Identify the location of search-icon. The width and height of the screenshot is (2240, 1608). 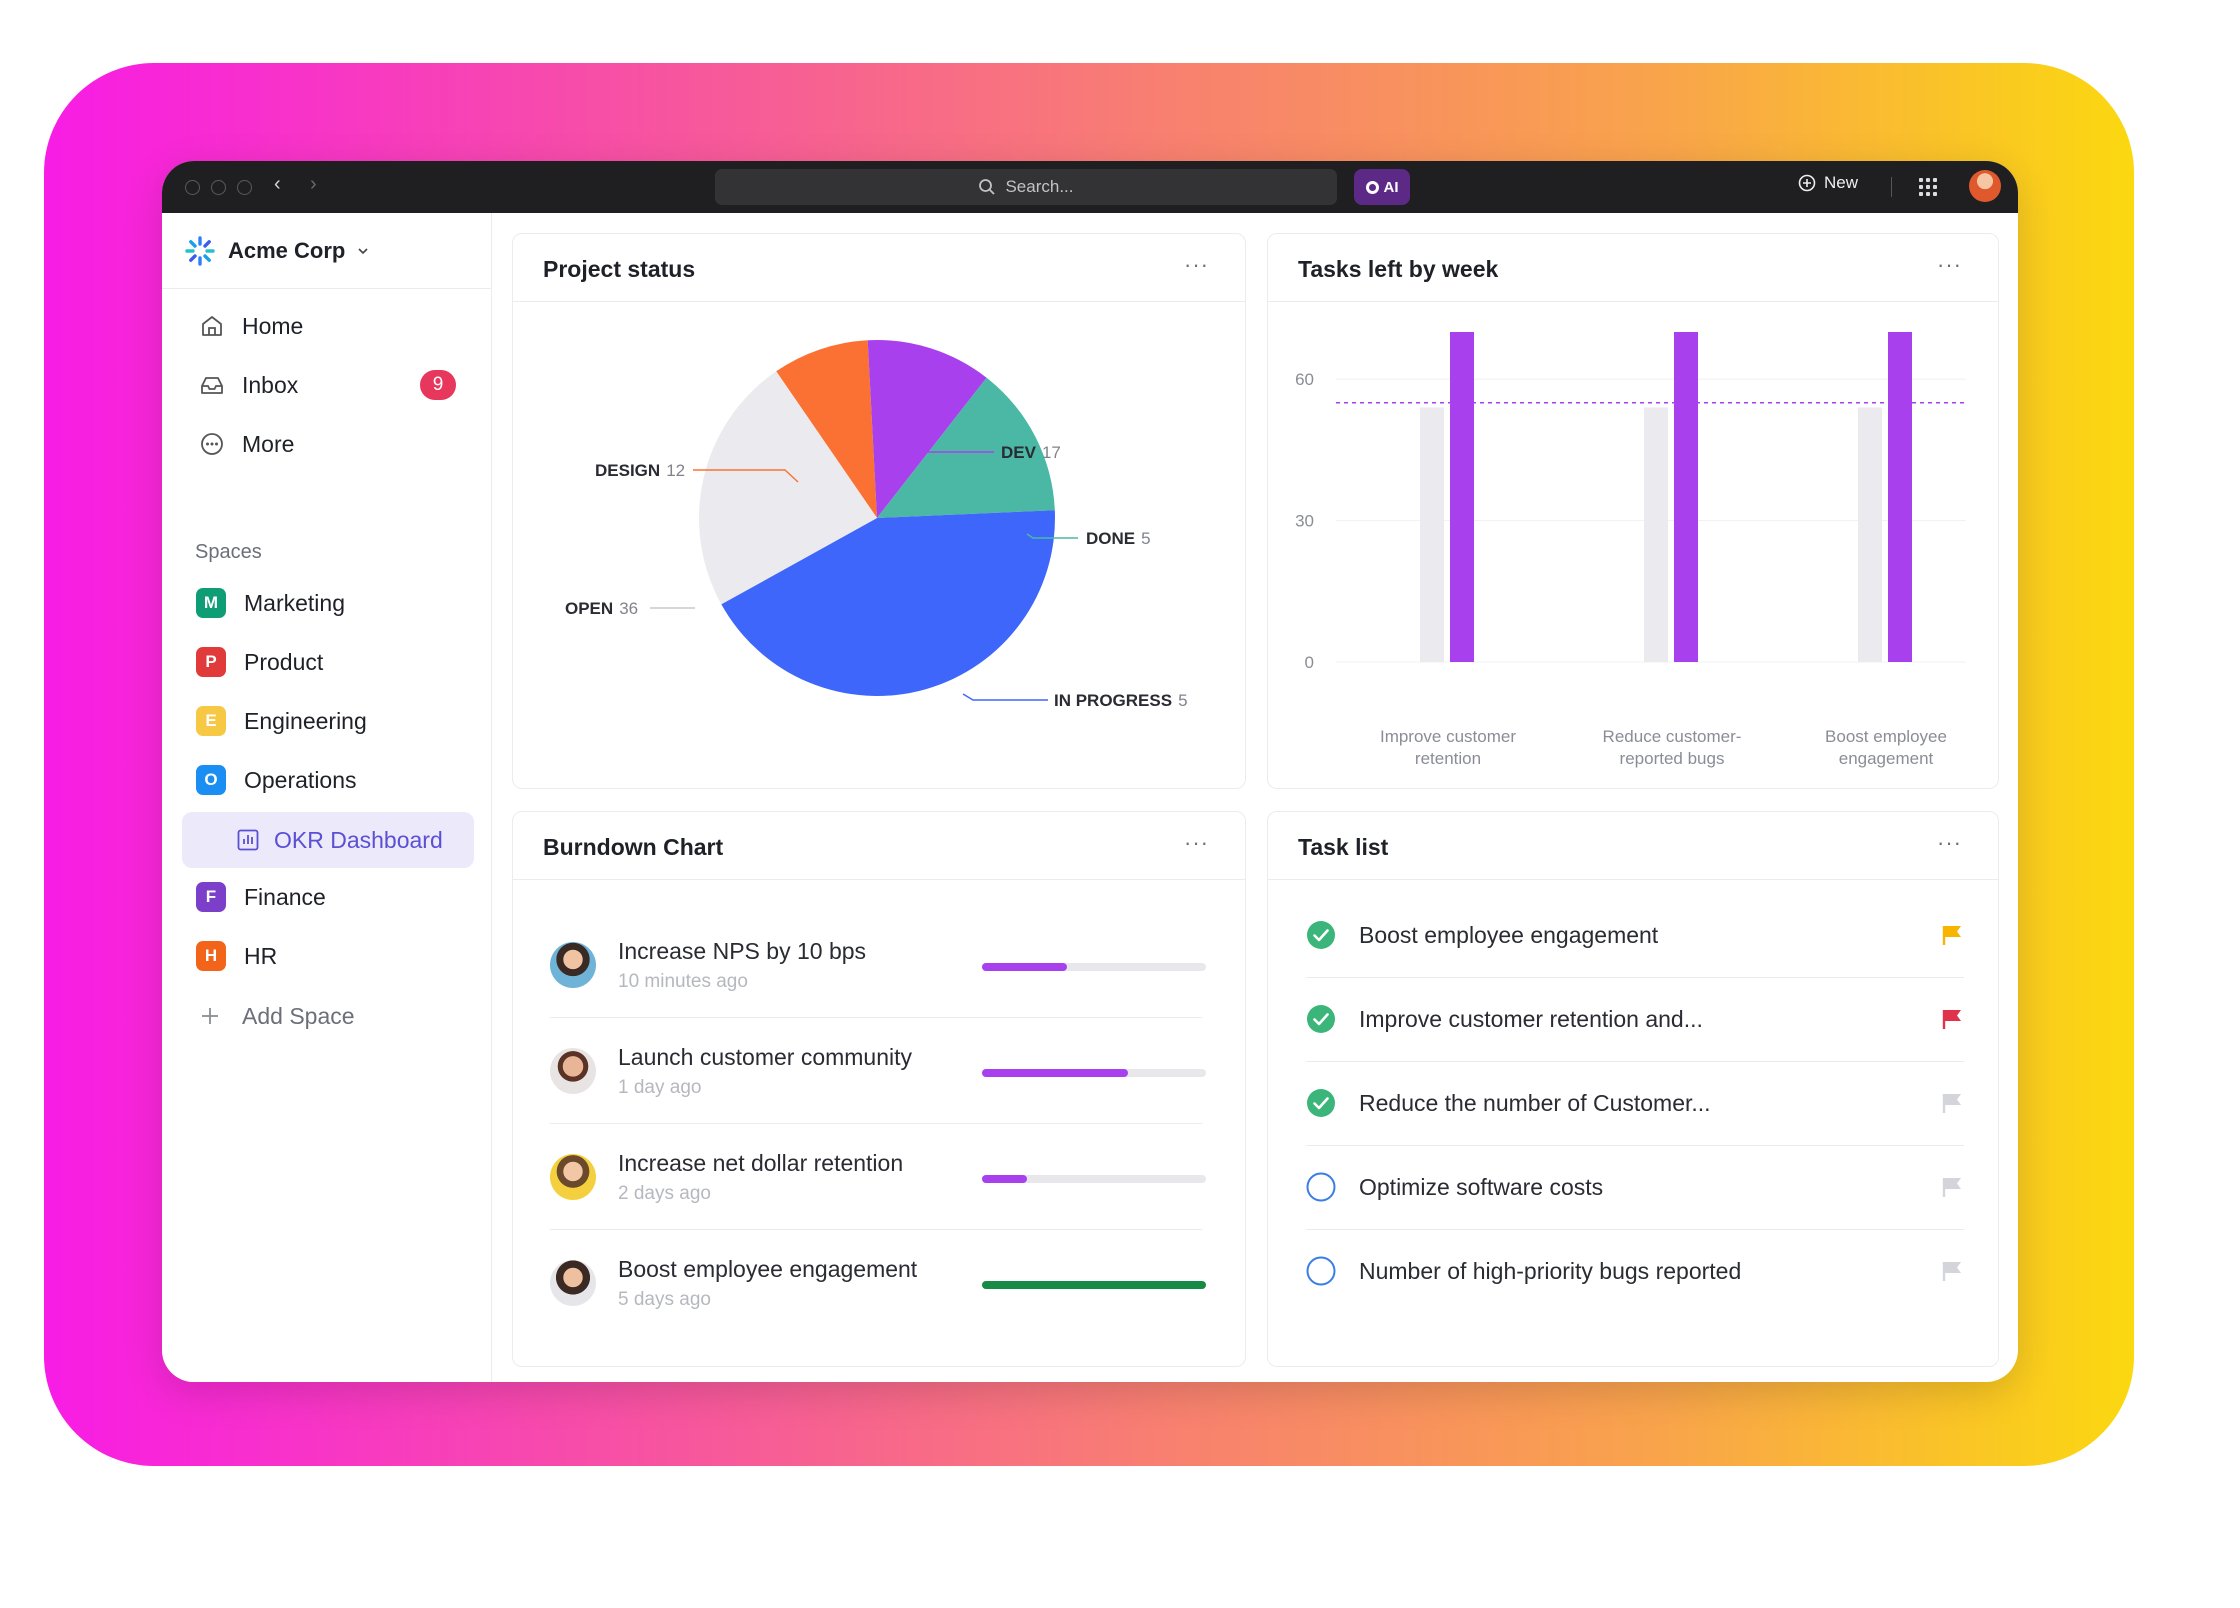
(987, 187).